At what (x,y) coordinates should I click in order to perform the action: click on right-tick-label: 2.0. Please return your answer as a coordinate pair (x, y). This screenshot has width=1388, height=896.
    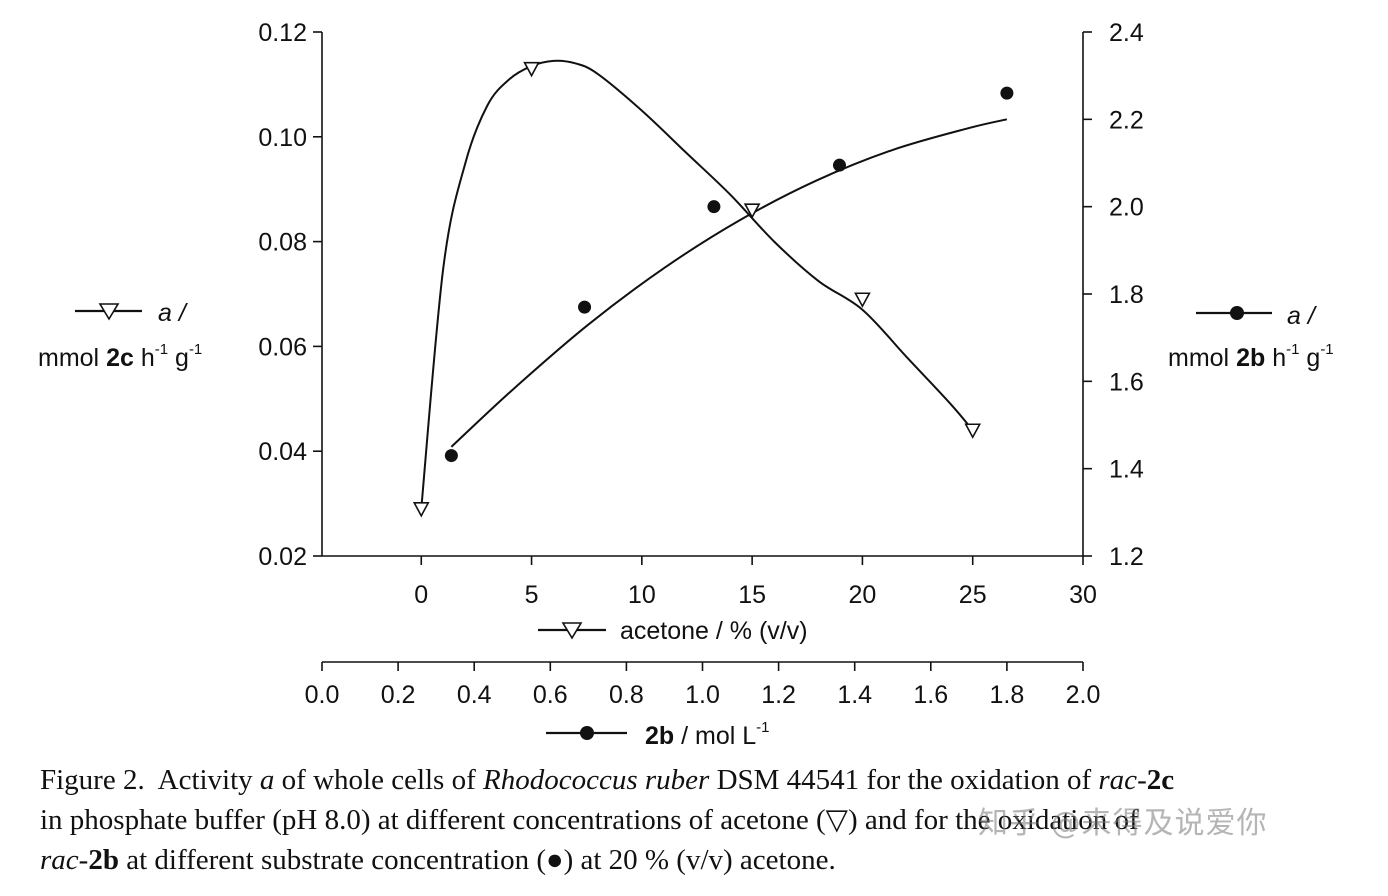
    Looking at the image, I should click on (1126, 208).